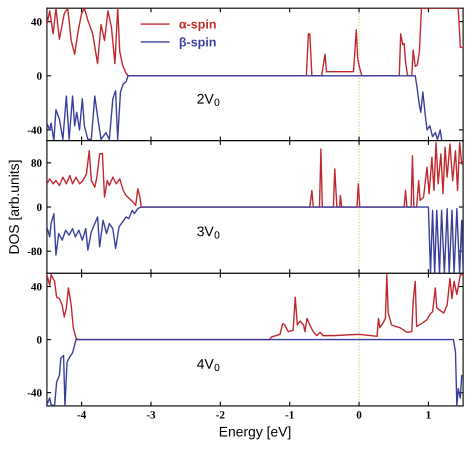  What do you see at coordinates (289, 414) in the screenshot?
I see `x-tick-label: -1` at bounding box center [289, 414].